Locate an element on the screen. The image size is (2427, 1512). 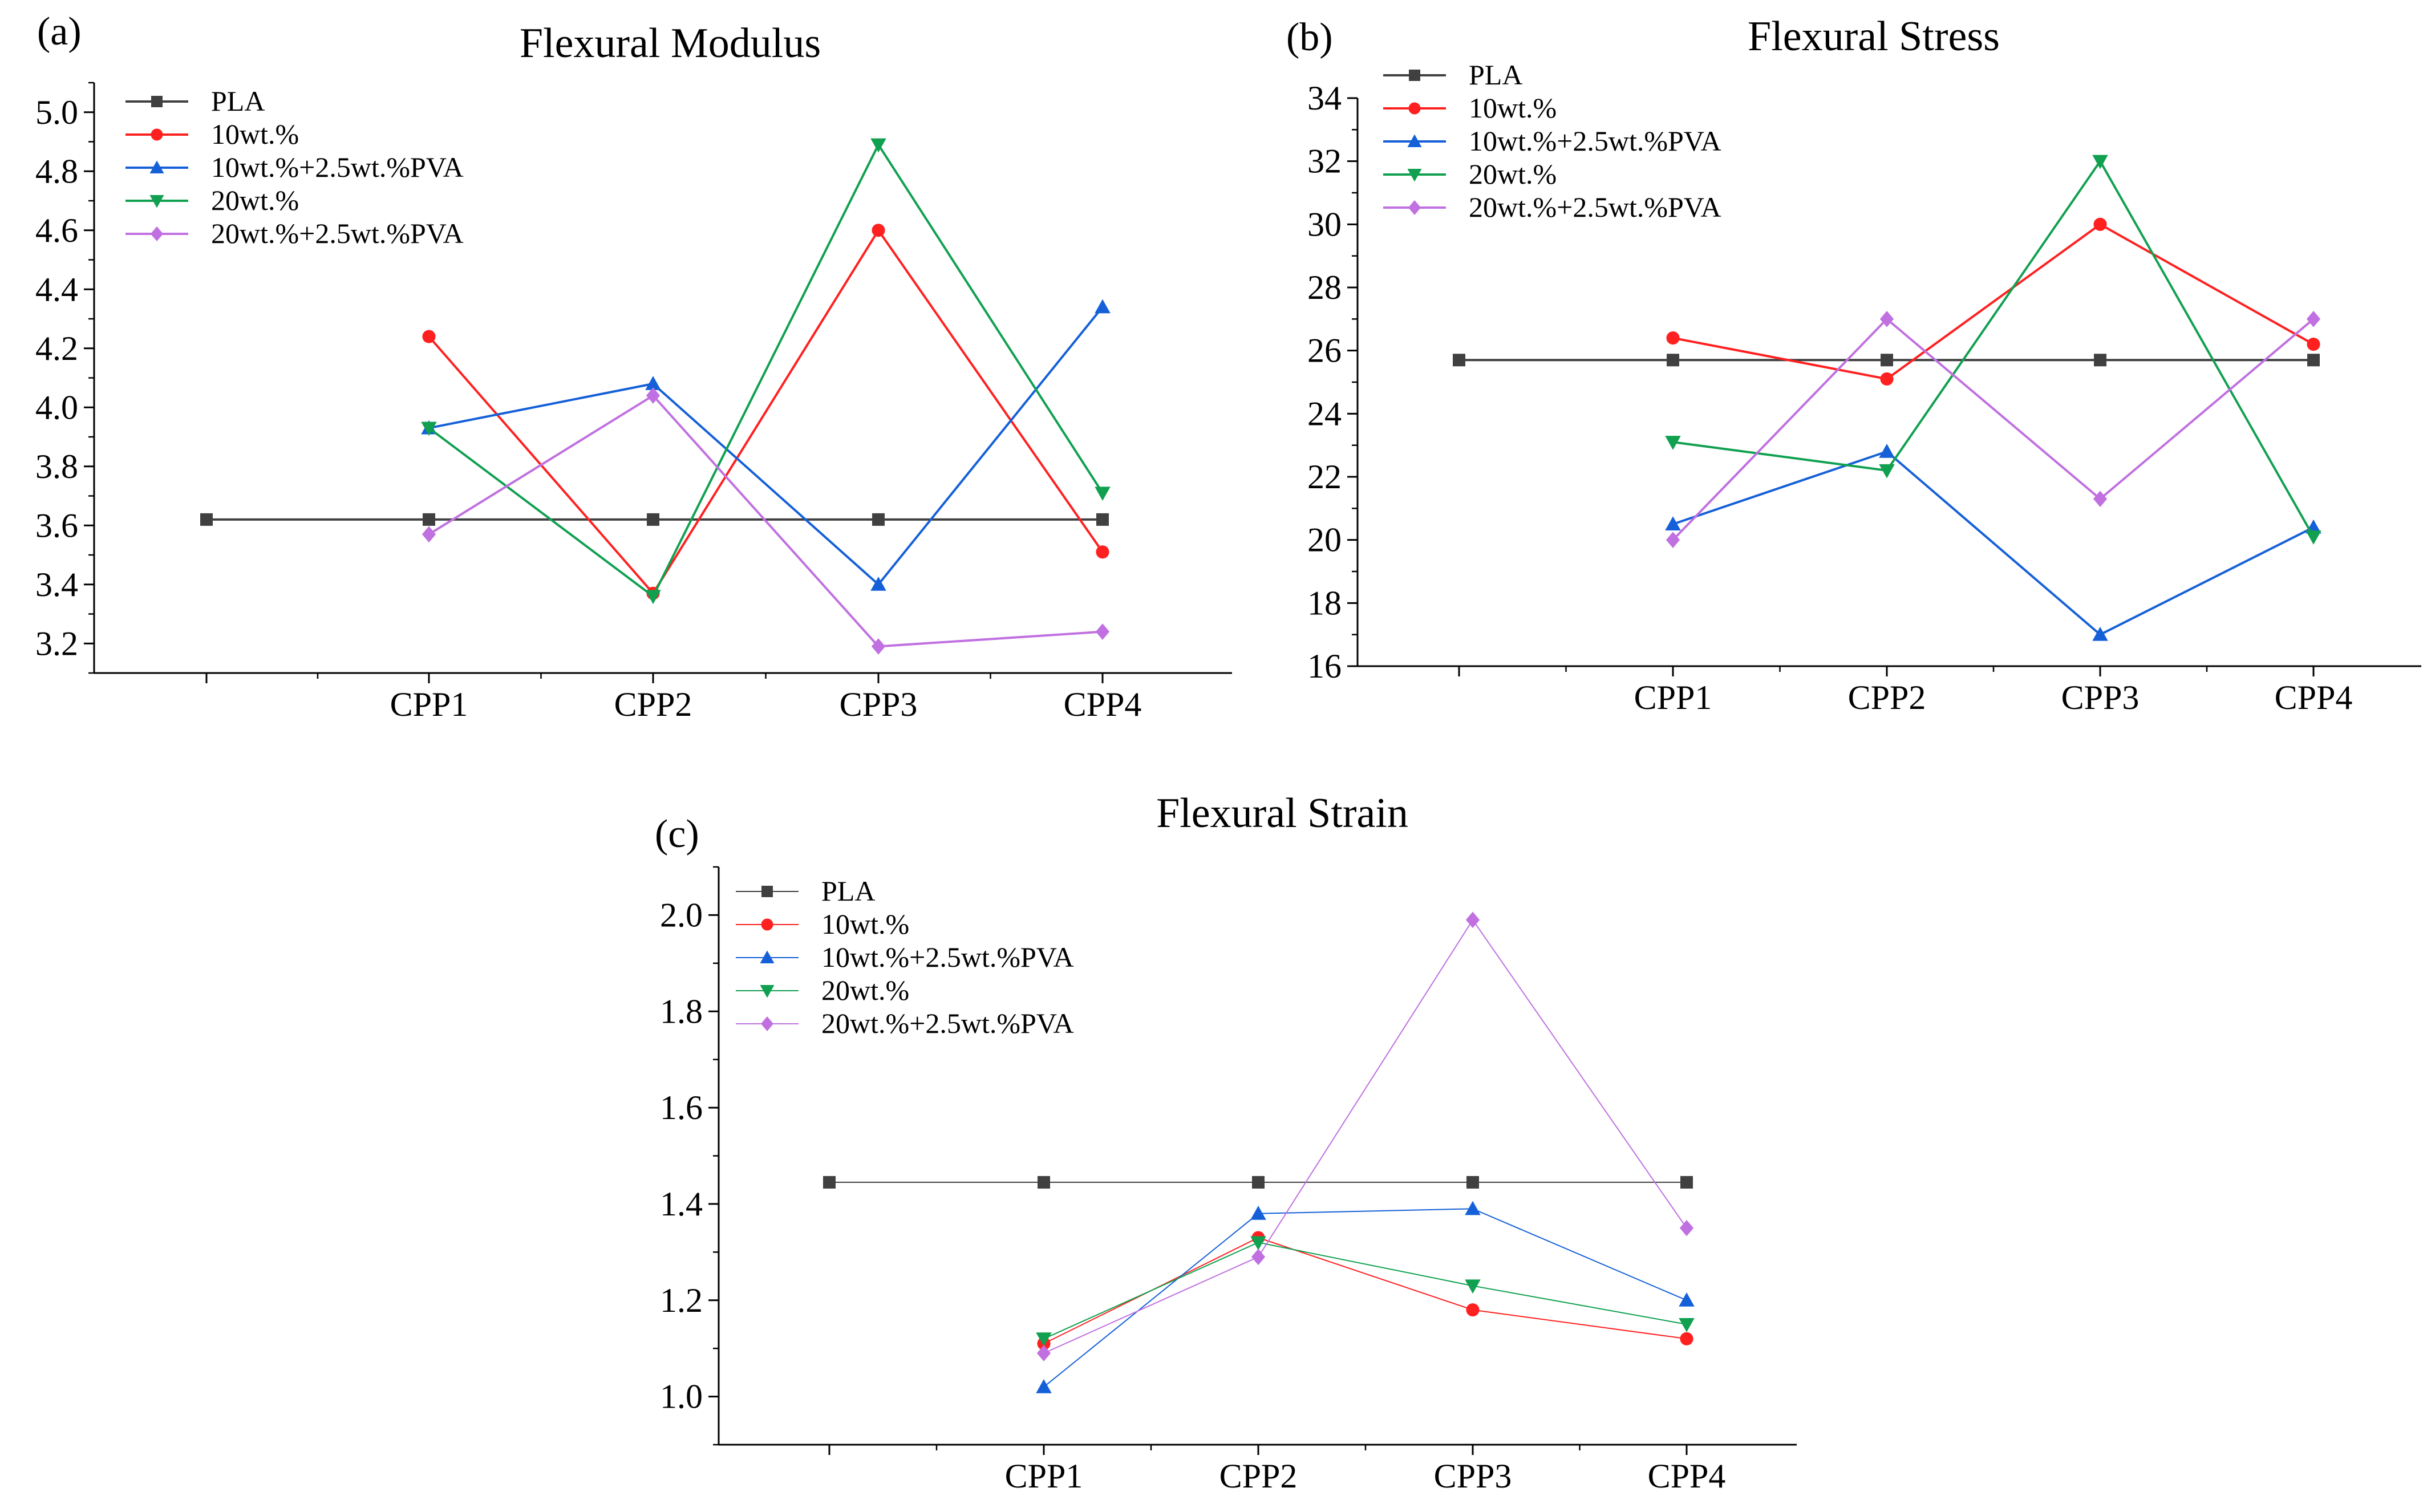
y-tick-label: 3.6 is located at coordinates (57, 525).